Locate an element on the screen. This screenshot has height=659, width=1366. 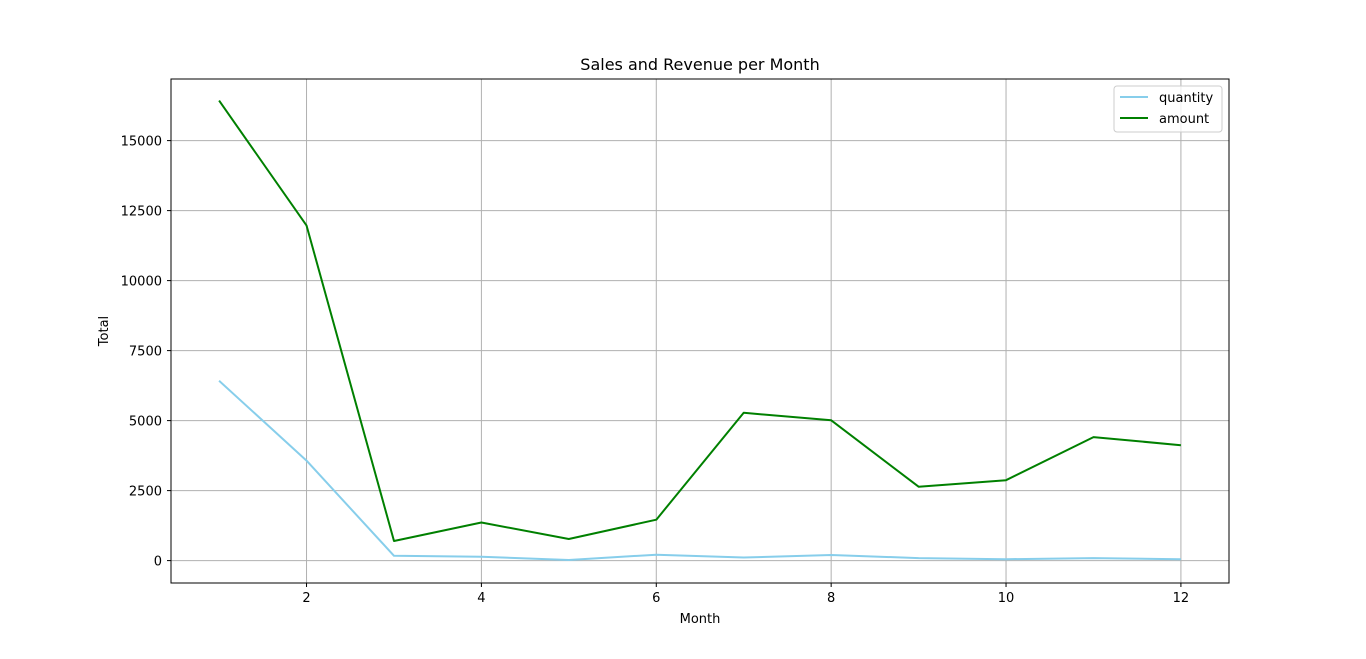
x-tick-label: 2 is located at coordinates (306, 598).